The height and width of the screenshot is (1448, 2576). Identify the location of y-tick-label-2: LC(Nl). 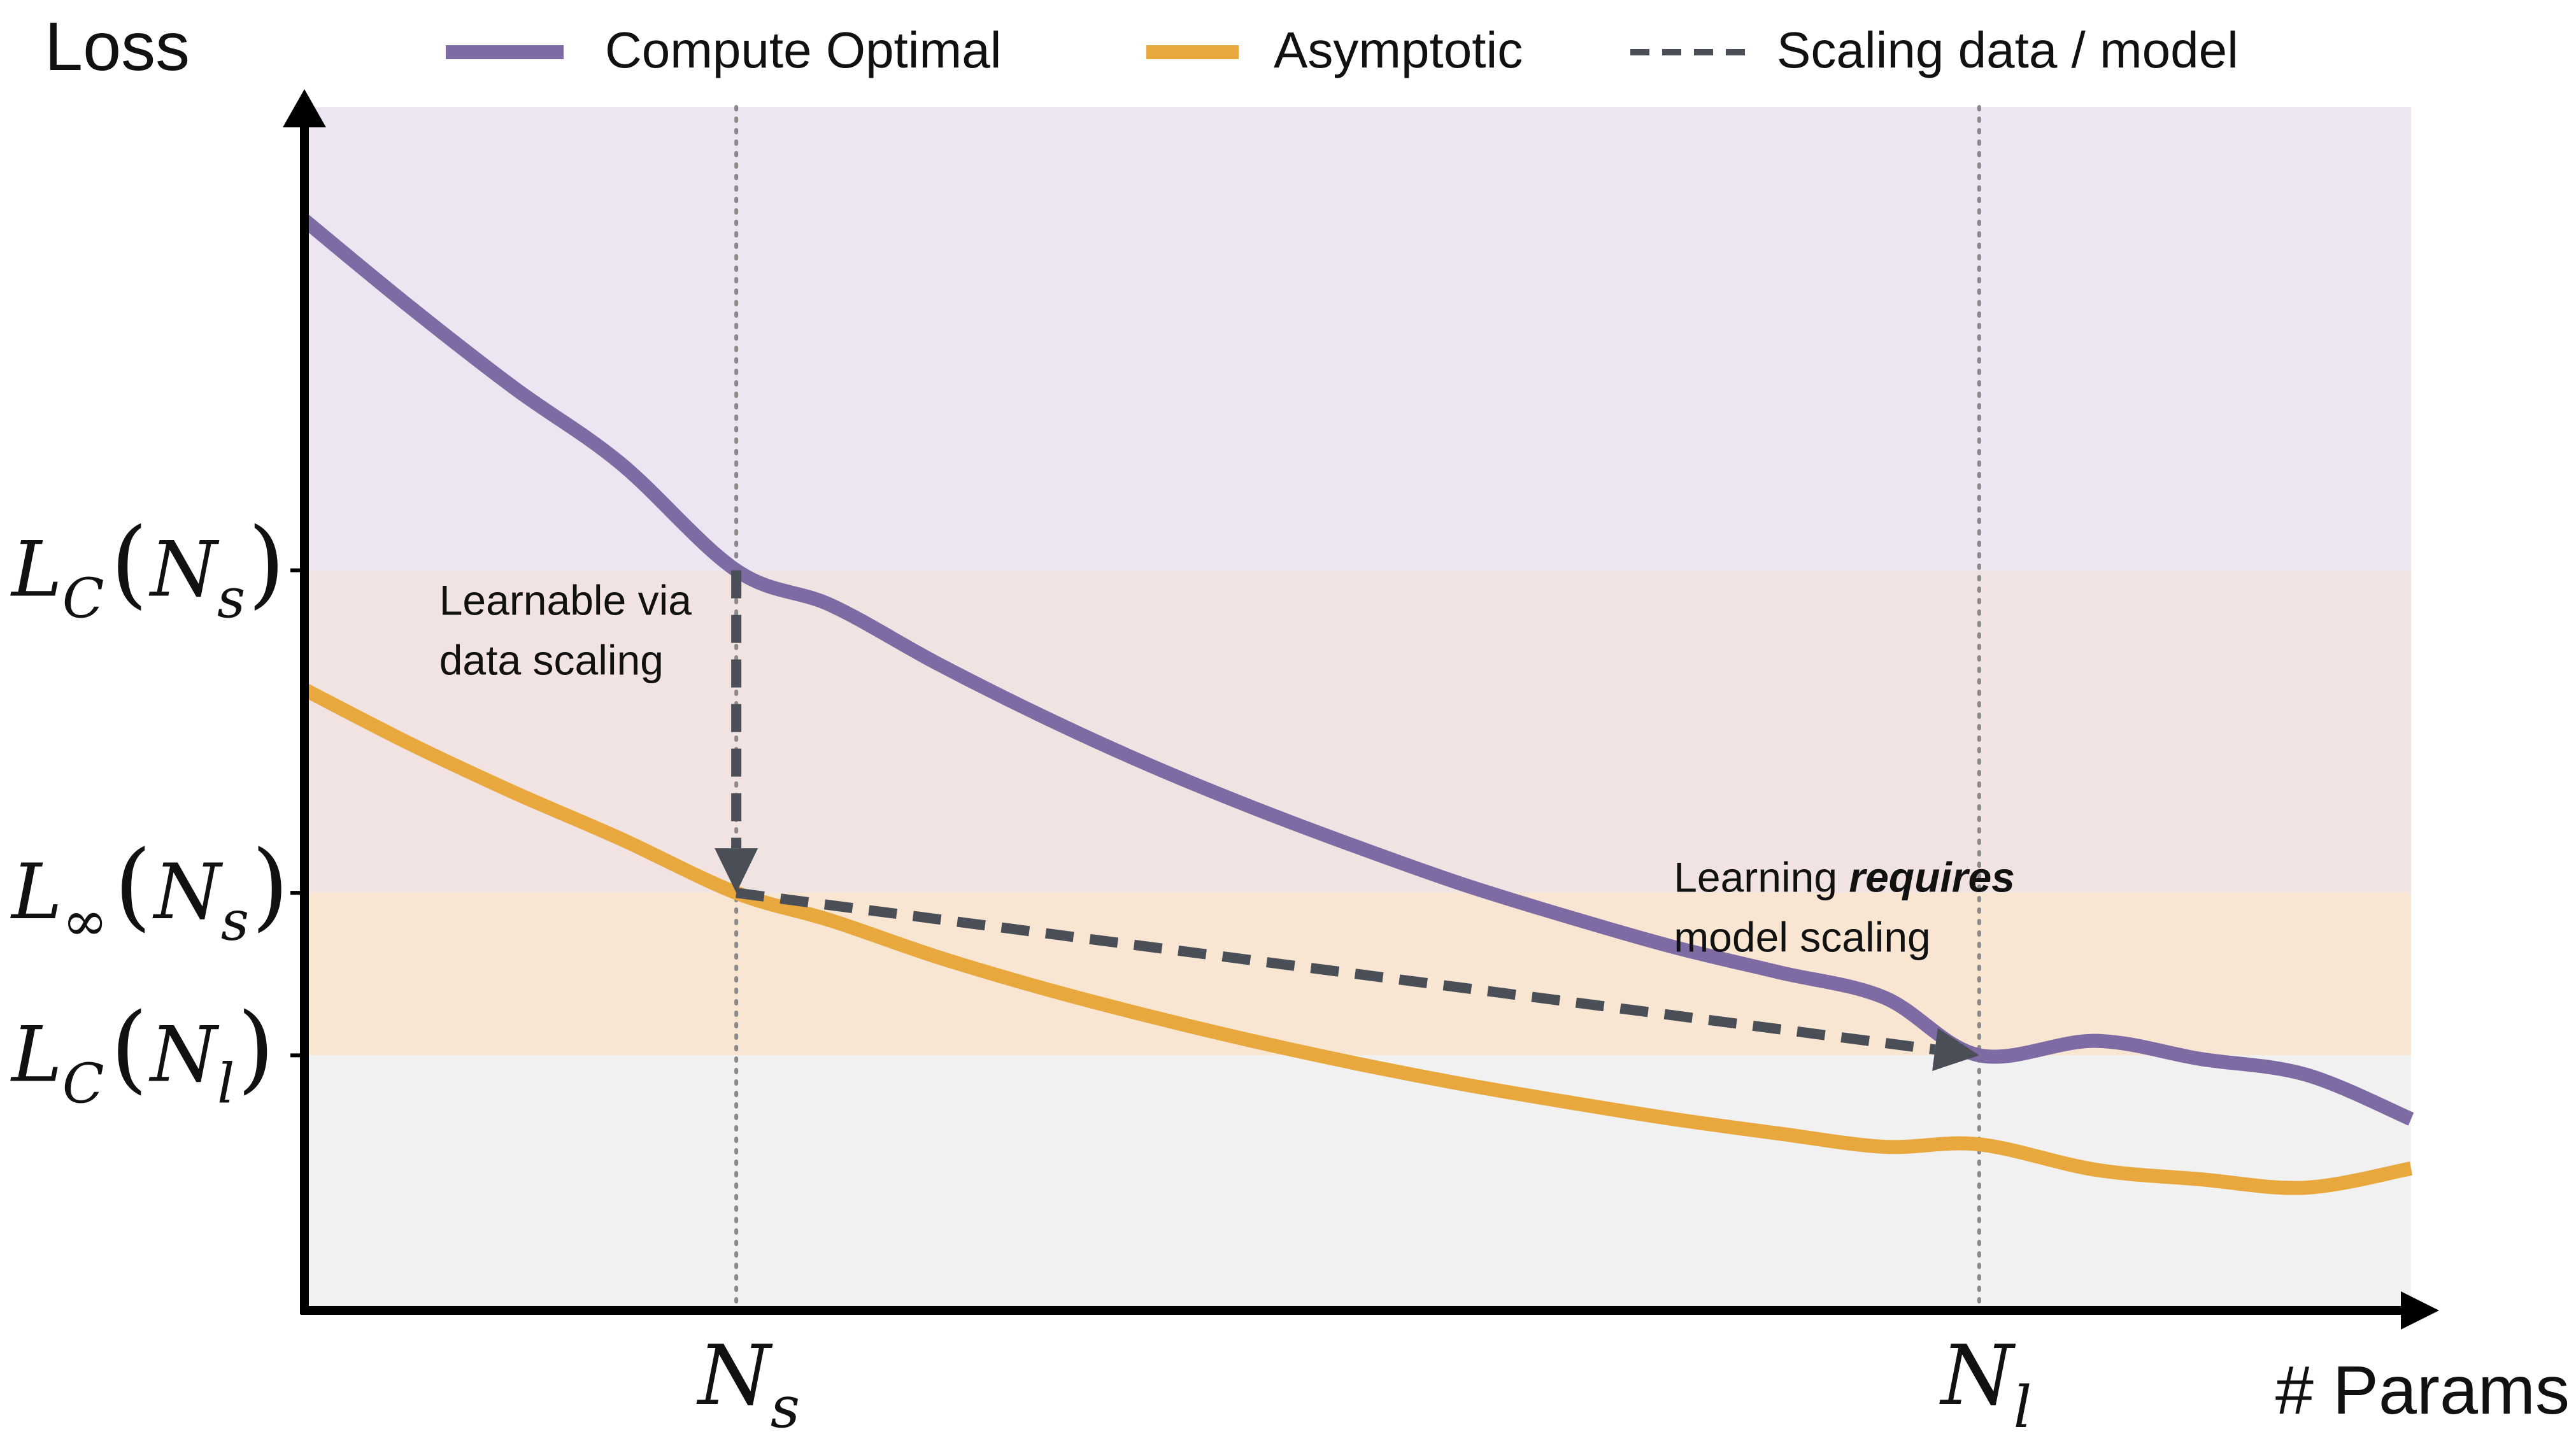
(142, 1054).